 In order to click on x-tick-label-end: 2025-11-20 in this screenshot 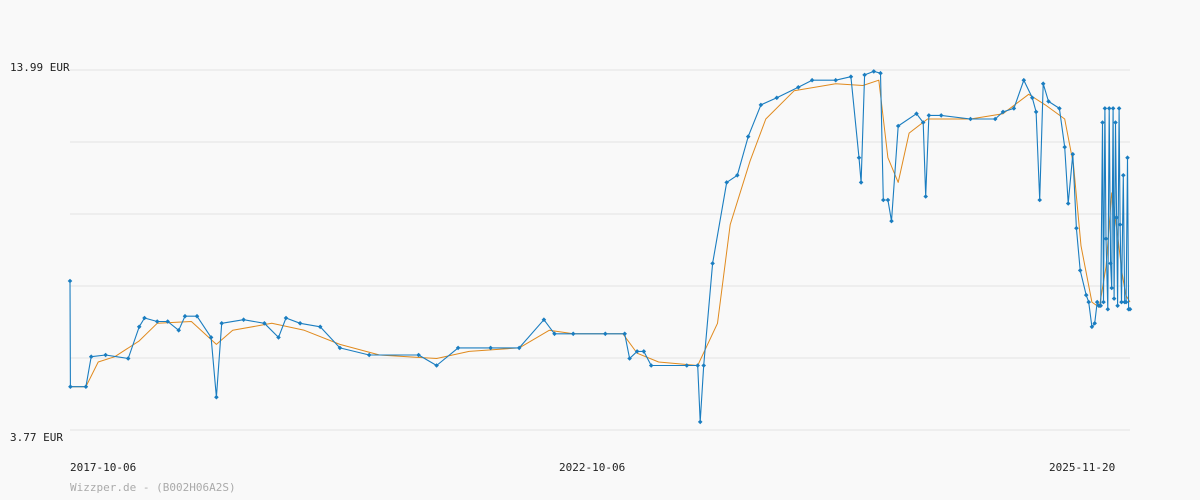, I will do `click(1082, 467)`.